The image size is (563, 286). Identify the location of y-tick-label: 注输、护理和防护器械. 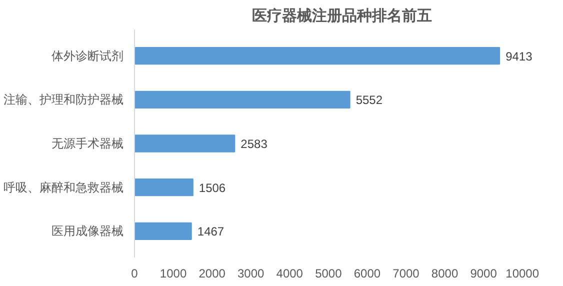
(64, 99).